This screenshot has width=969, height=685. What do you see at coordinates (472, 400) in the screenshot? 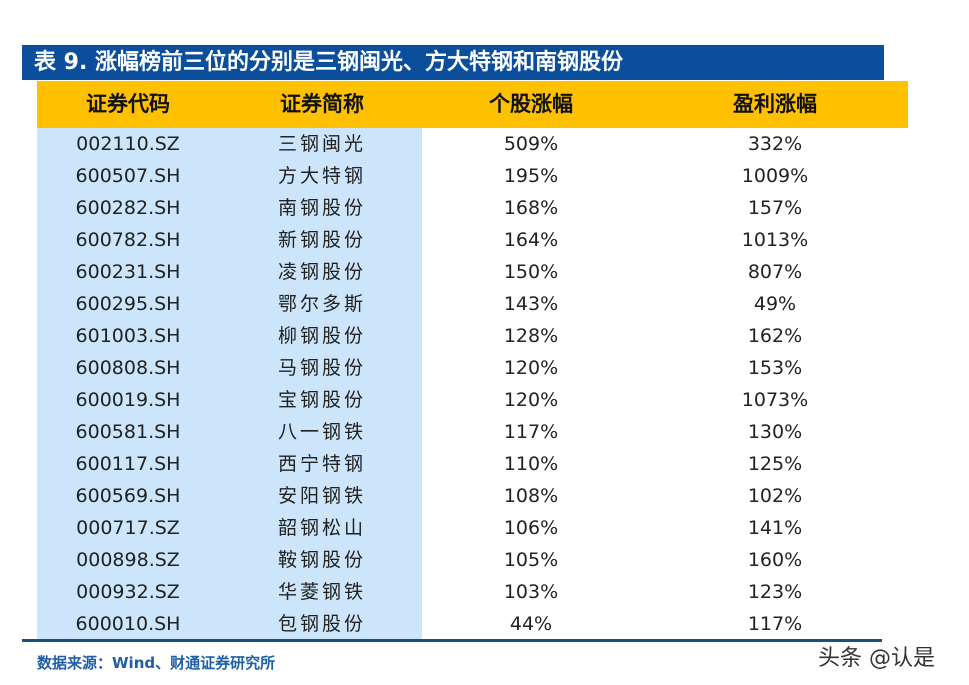
I see `table-row: 600019.SH 宝钢股份 120% 1073%` at bounding box center [472, 400].